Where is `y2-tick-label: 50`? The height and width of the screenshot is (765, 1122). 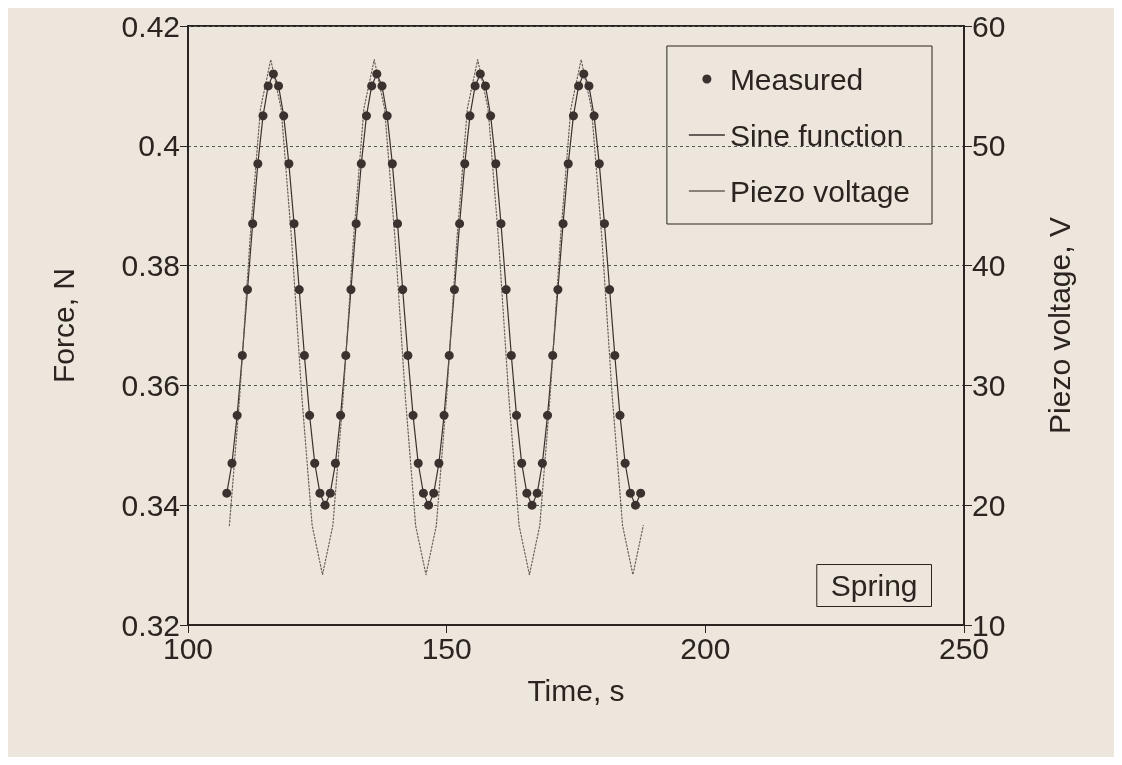 y2-tick-label: 50 is located at coordinates (989, 146).